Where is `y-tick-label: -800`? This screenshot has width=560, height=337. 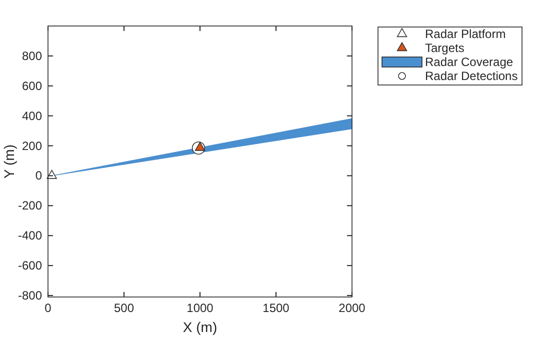
y-tick-label: -800 is located at coordinates (30, 295).